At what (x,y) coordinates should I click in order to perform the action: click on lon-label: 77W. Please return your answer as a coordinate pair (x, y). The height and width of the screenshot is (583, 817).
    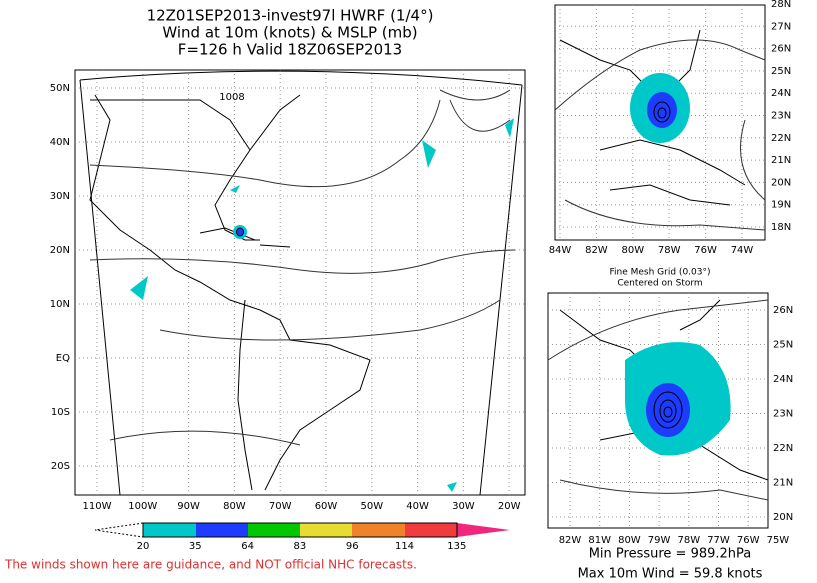
    Looking at the image, I should click on (718, 540).